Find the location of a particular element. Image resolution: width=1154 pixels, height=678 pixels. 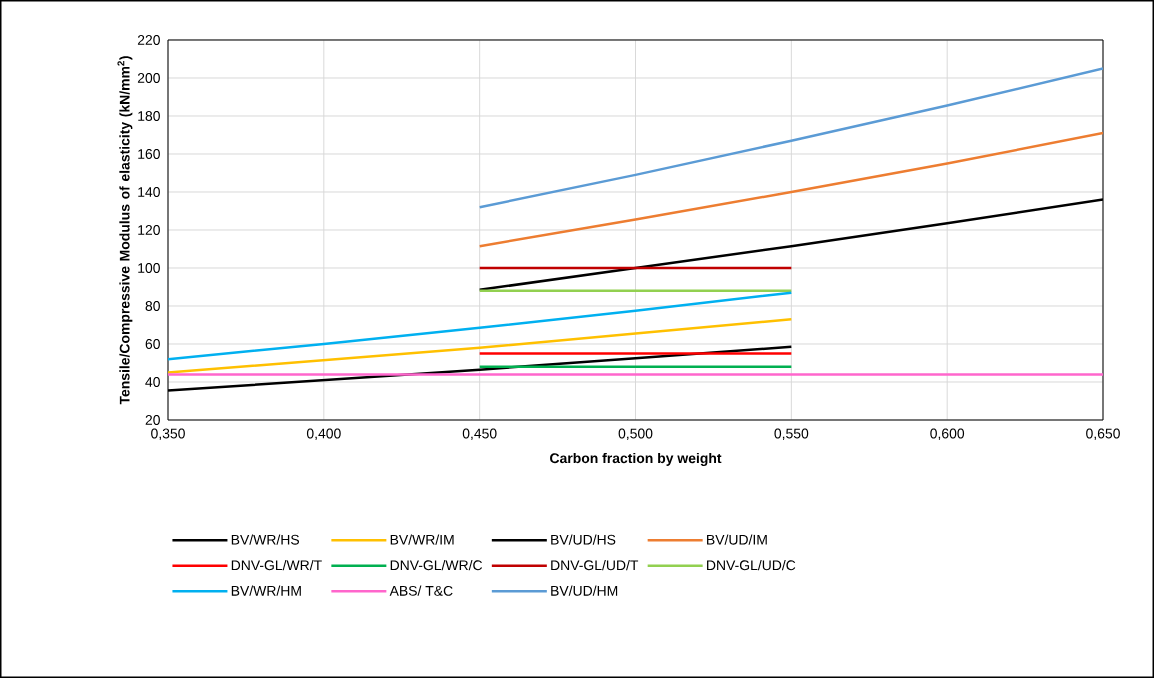

y-tick-label: 200 is located at coordinates (148, 78).